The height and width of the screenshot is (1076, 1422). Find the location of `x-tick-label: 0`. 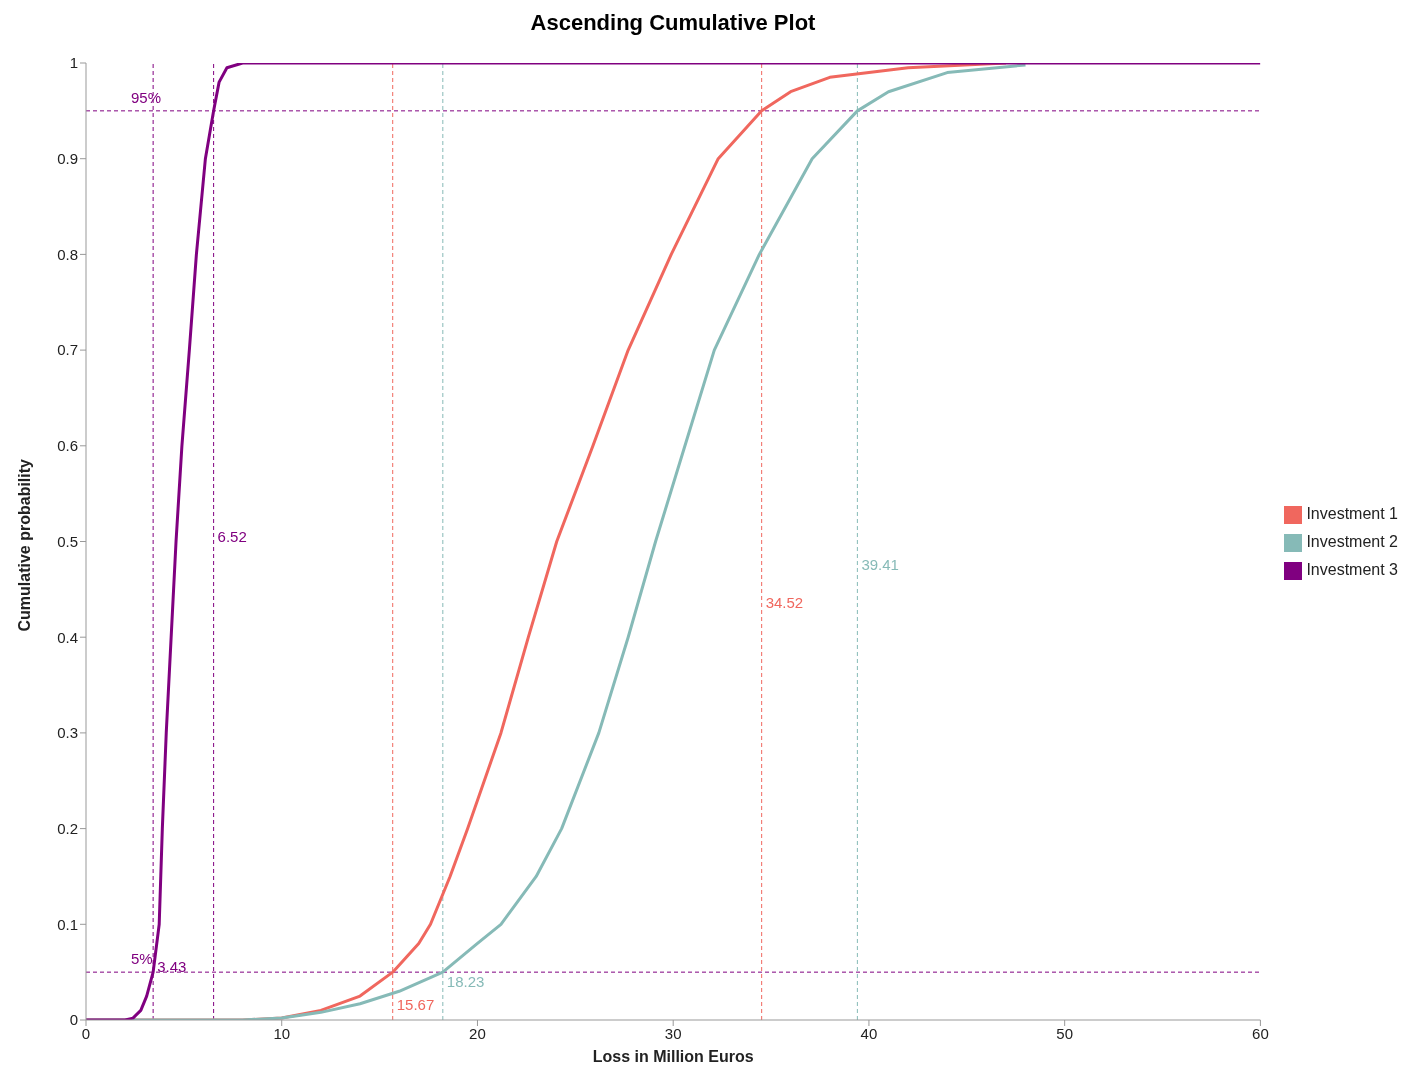

x-tick-label: 0 is located at coordinates (86, 1033).